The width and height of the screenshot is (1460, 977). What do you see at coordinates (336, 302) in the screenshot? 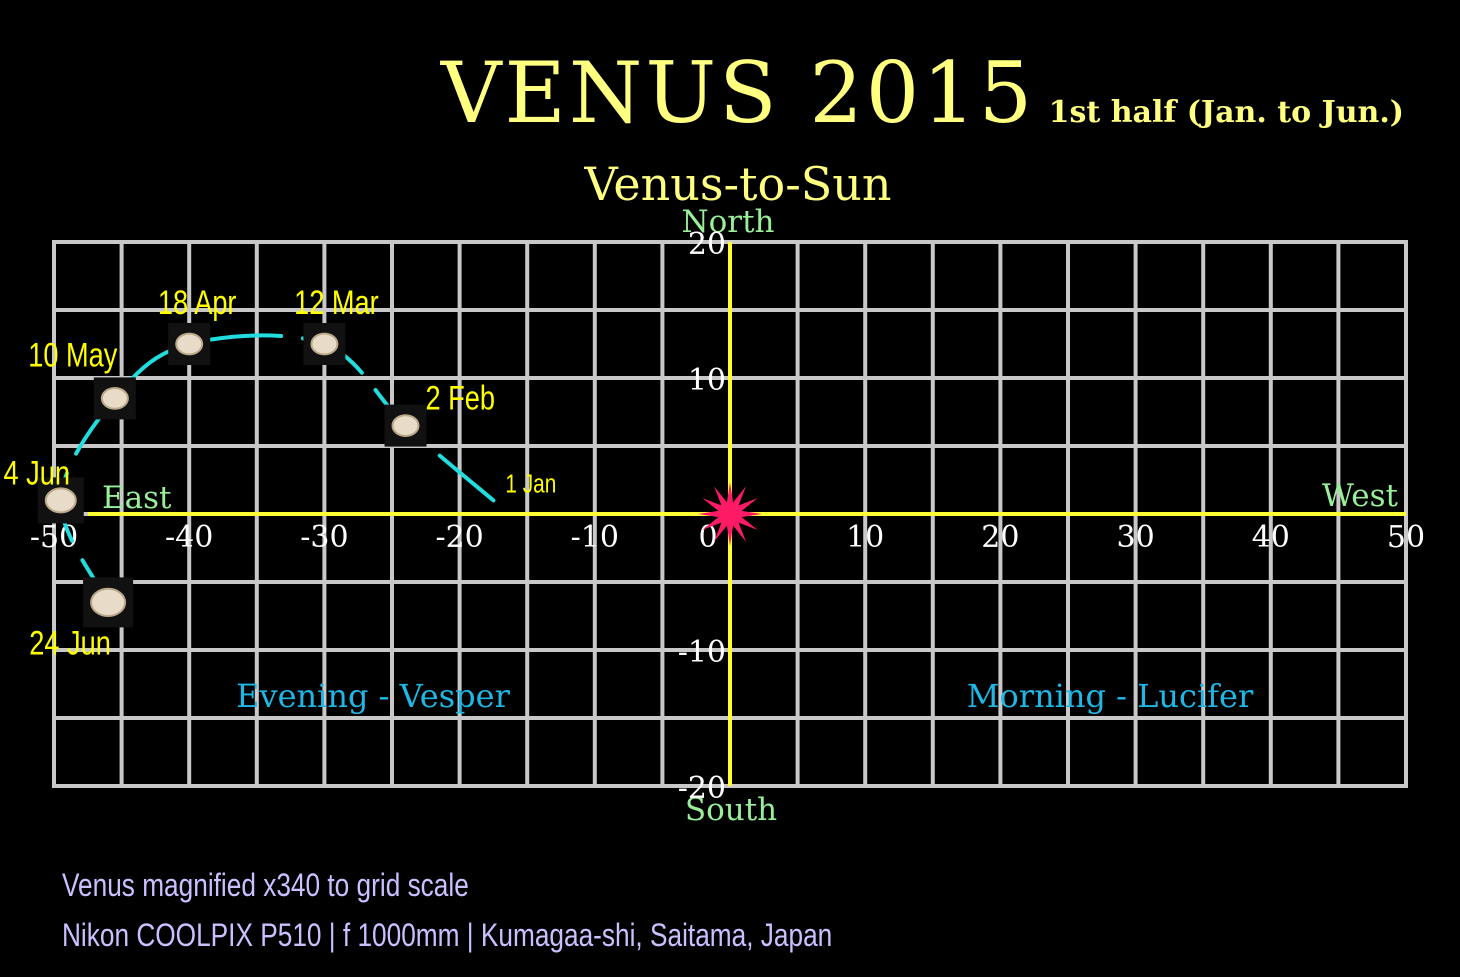
I see `date-label: 12 Mar` at bounding box center [336, 302].